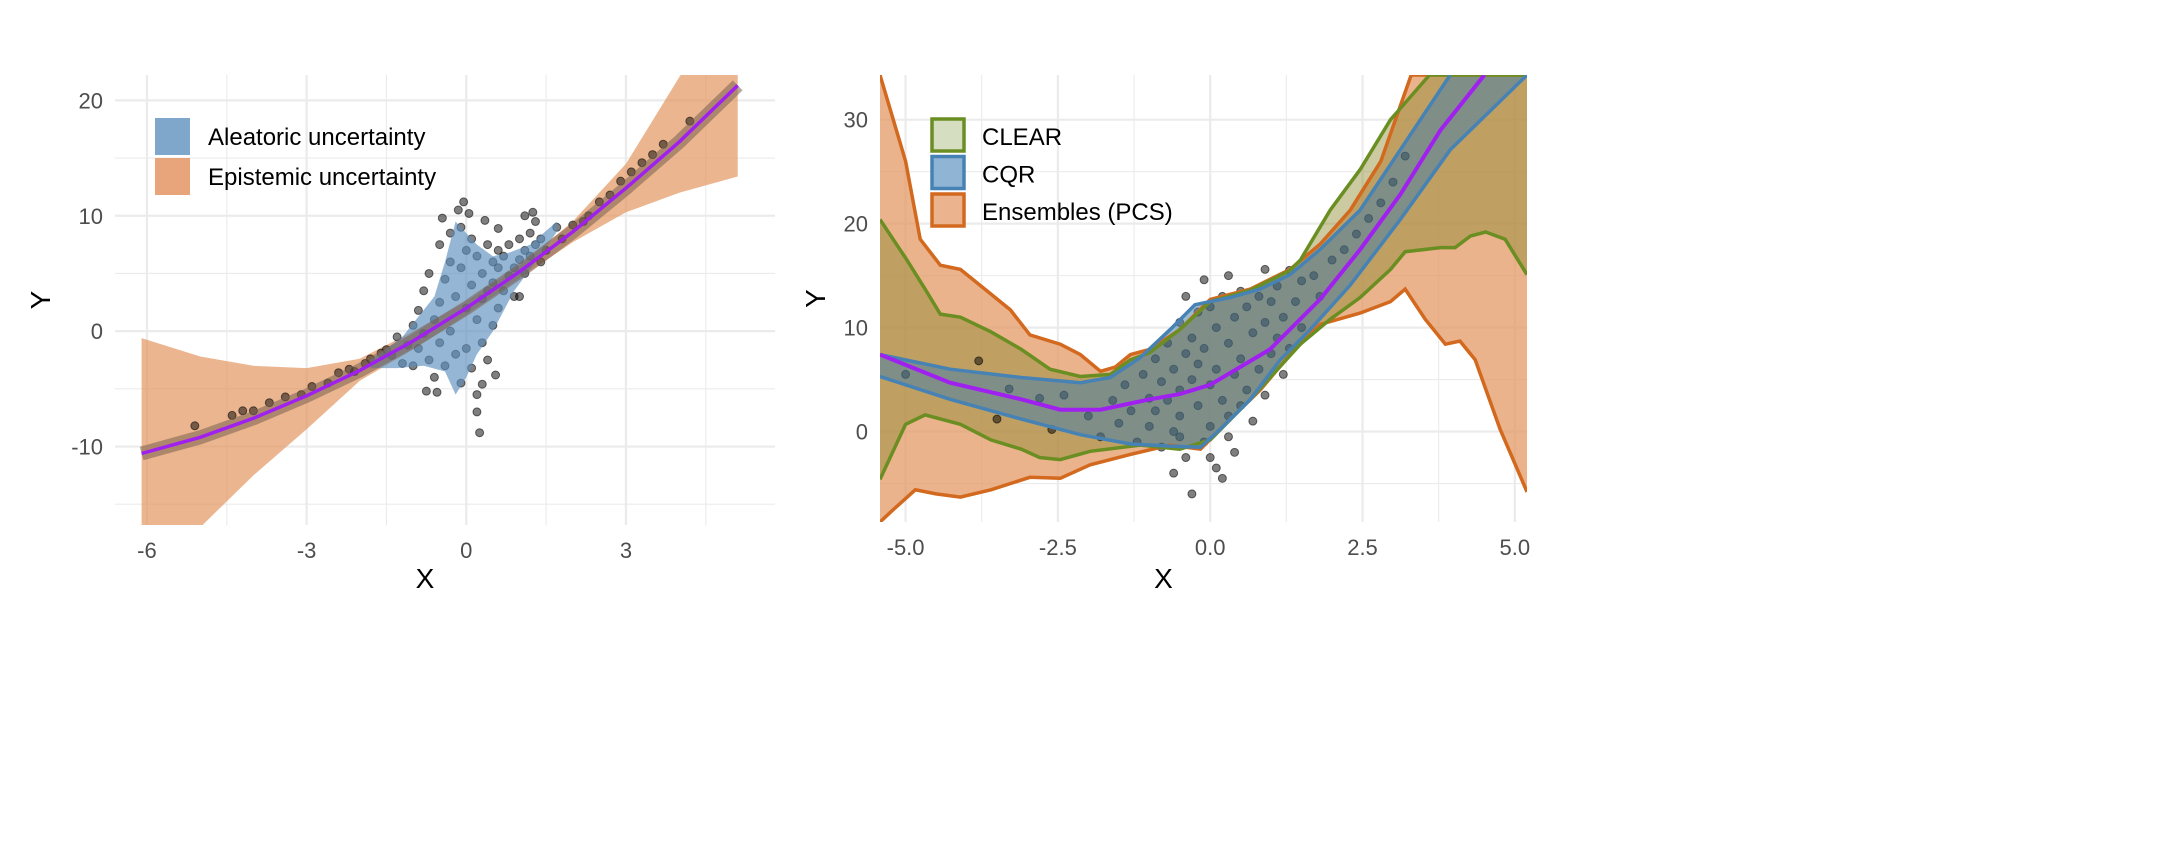  What do you see at coordinates (466, 550) in the screenshot?
I see `x-tick-label: 0` at bounding box center [466, 550].